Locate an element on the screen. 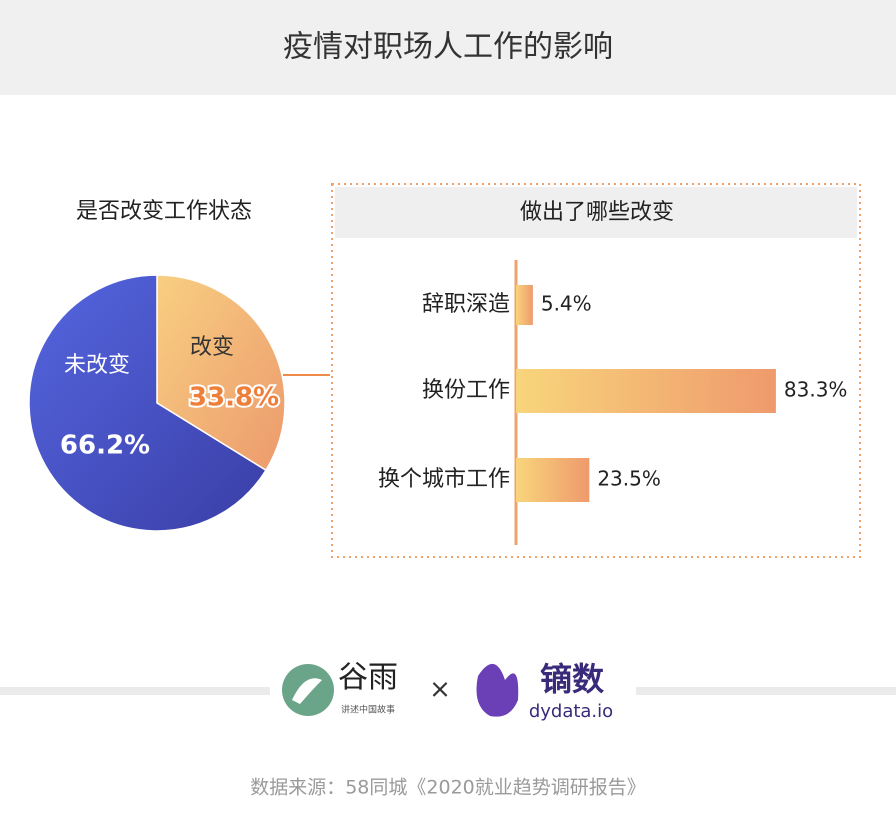  bar-category-label: 换份工作 is located at coordinates (466, 390).